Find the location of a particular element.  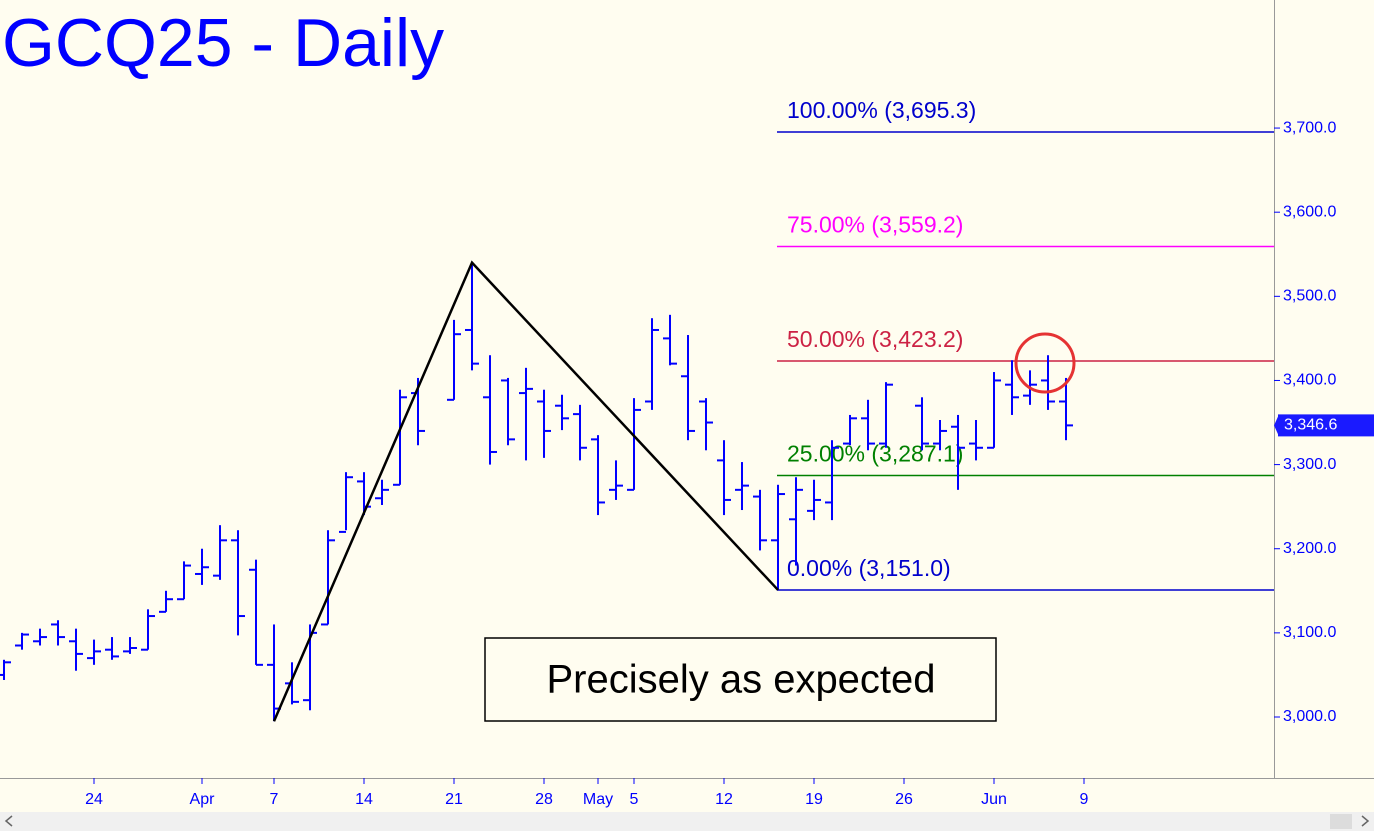

y-tick-label: 3,500.0 is located at coordinates (1309, 296).